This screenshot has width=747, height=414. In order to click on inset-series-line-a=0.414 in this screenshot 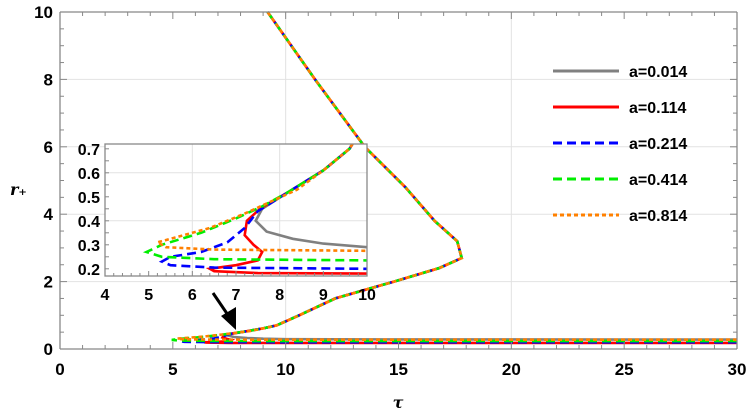, I will do `click(254, 203)`.